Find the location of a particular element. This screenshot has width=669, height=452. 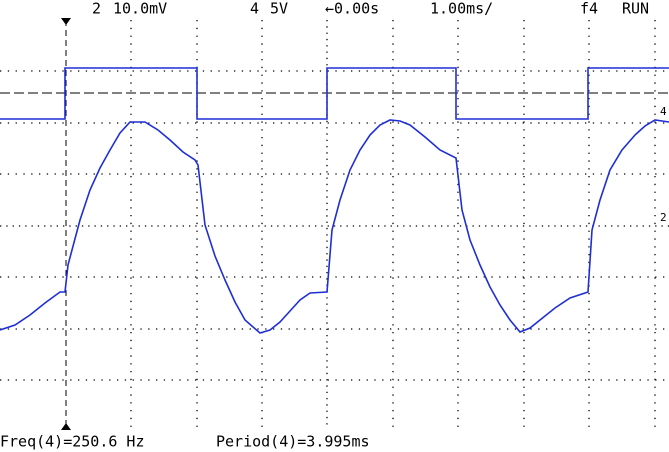

delay: ←0.00s is located at coordinates (352, 9).